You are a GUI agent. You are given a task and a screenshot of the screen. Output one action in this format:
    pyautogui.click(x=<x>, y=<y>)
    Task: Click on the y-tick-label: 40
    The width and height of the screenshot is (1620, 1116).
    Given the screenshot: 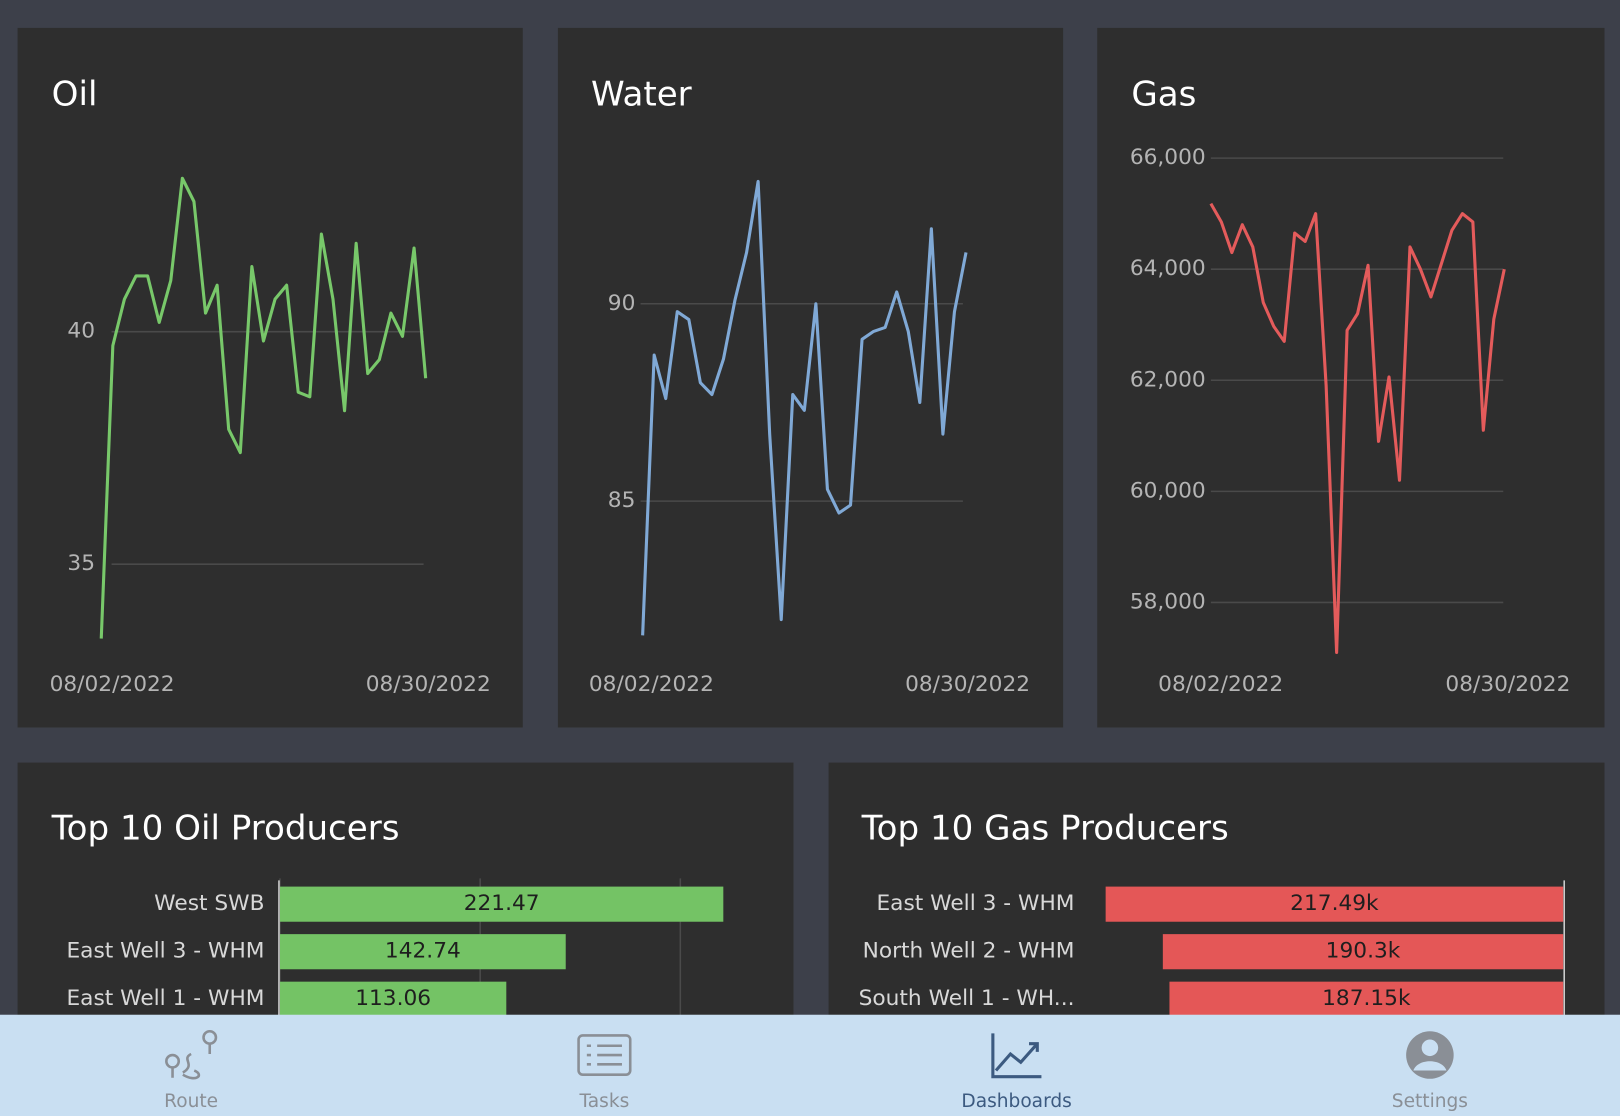 What is the action you would take?
    pyautogui.click(x=81, y=331)
    